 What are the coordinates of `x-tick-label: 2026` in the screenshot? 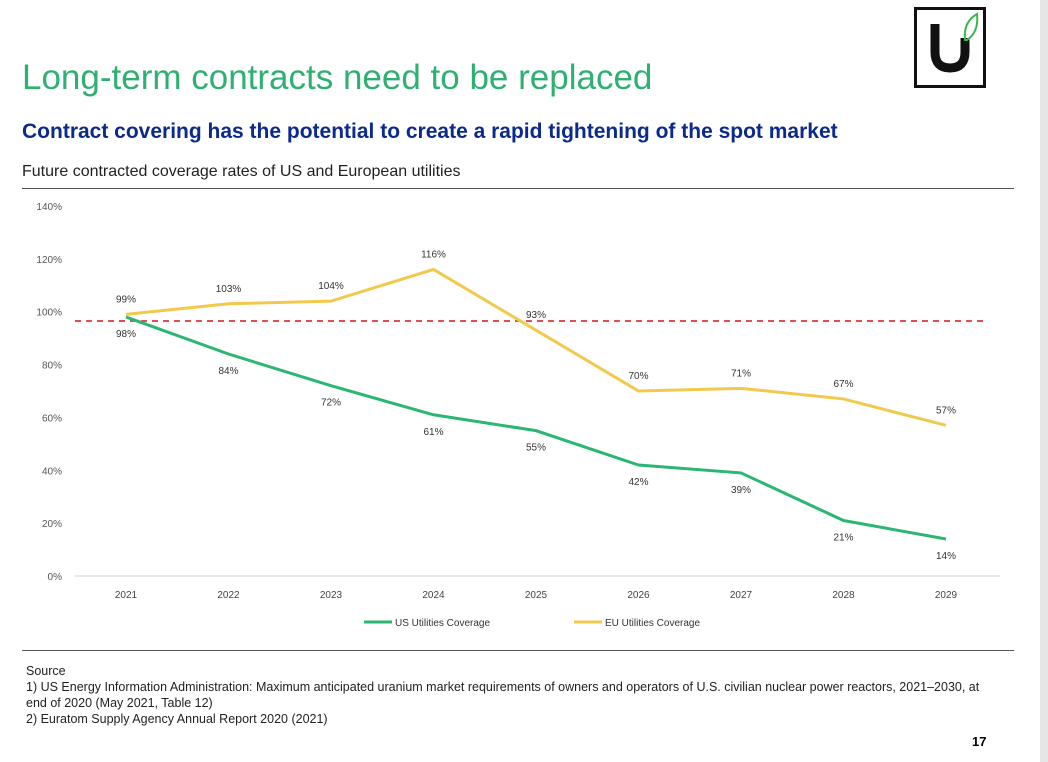 It's located at (638, 595).